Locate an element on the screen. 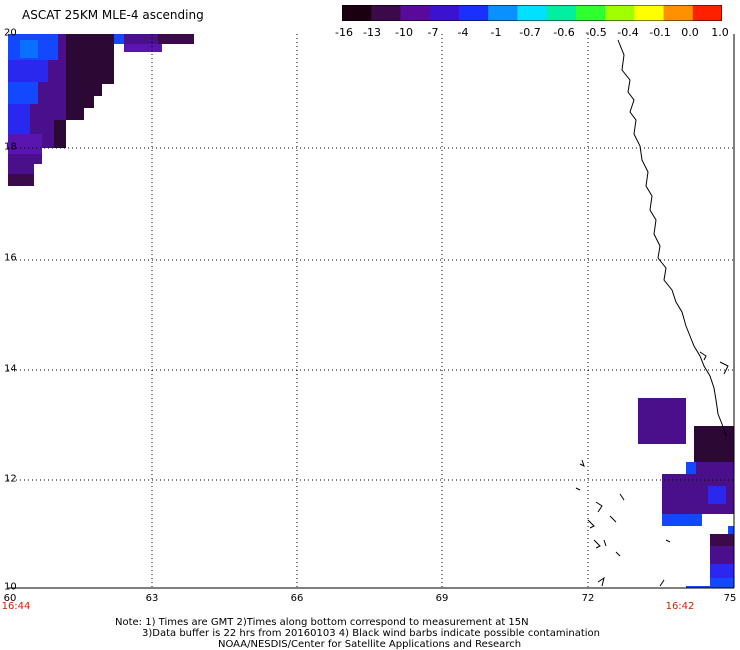 This screenshot has width=740, height=650. colorbar-label: 0.0 is located at coordinates (690, 32).